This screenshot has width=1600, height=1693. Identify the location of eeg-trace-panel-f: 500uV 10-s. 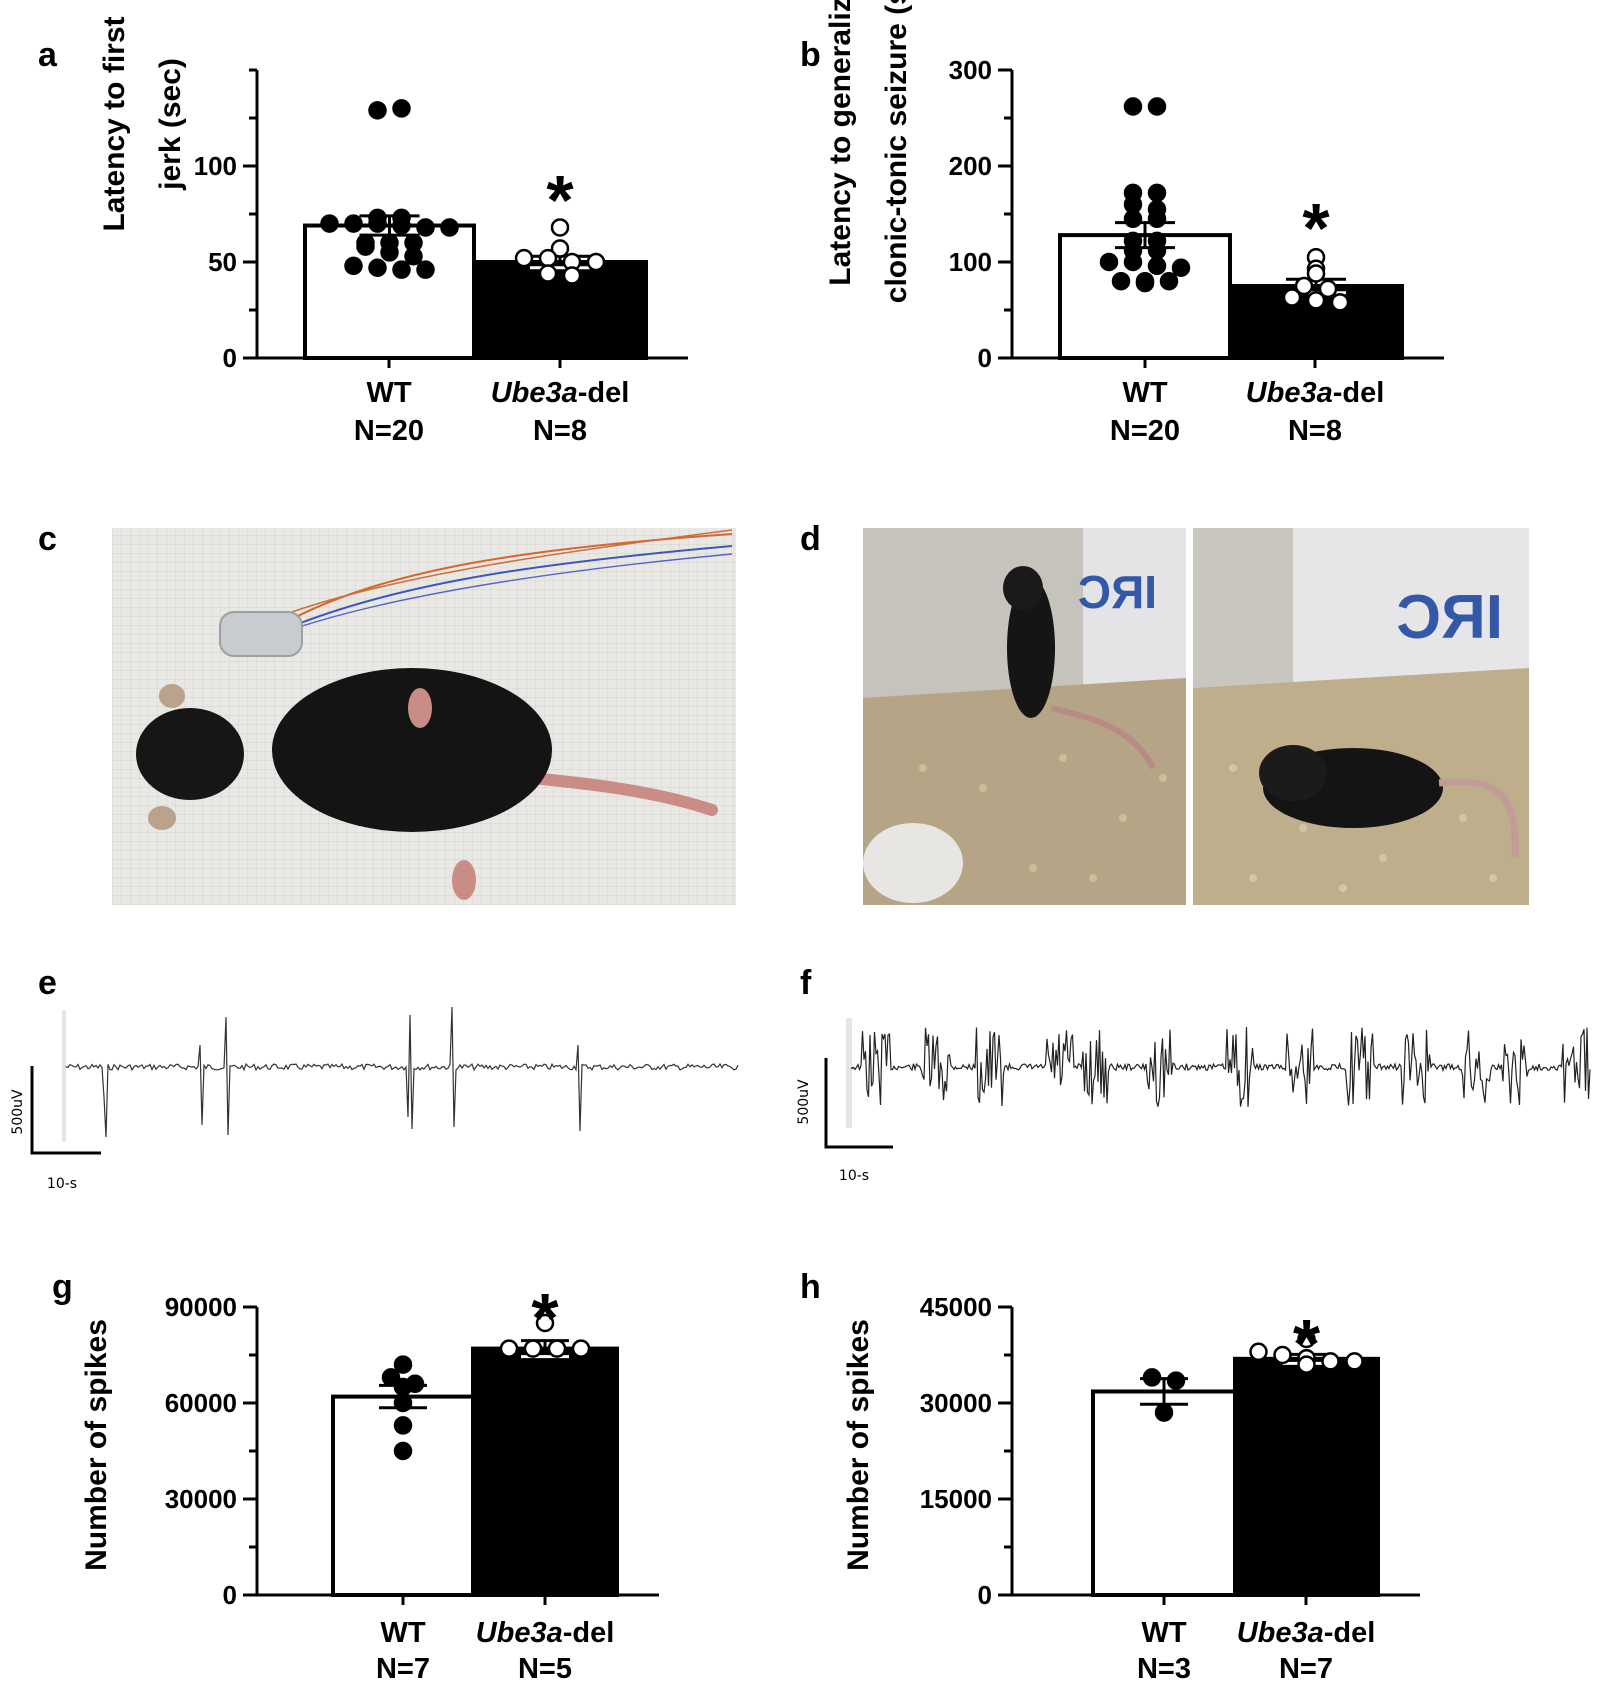
(1193, 1101).